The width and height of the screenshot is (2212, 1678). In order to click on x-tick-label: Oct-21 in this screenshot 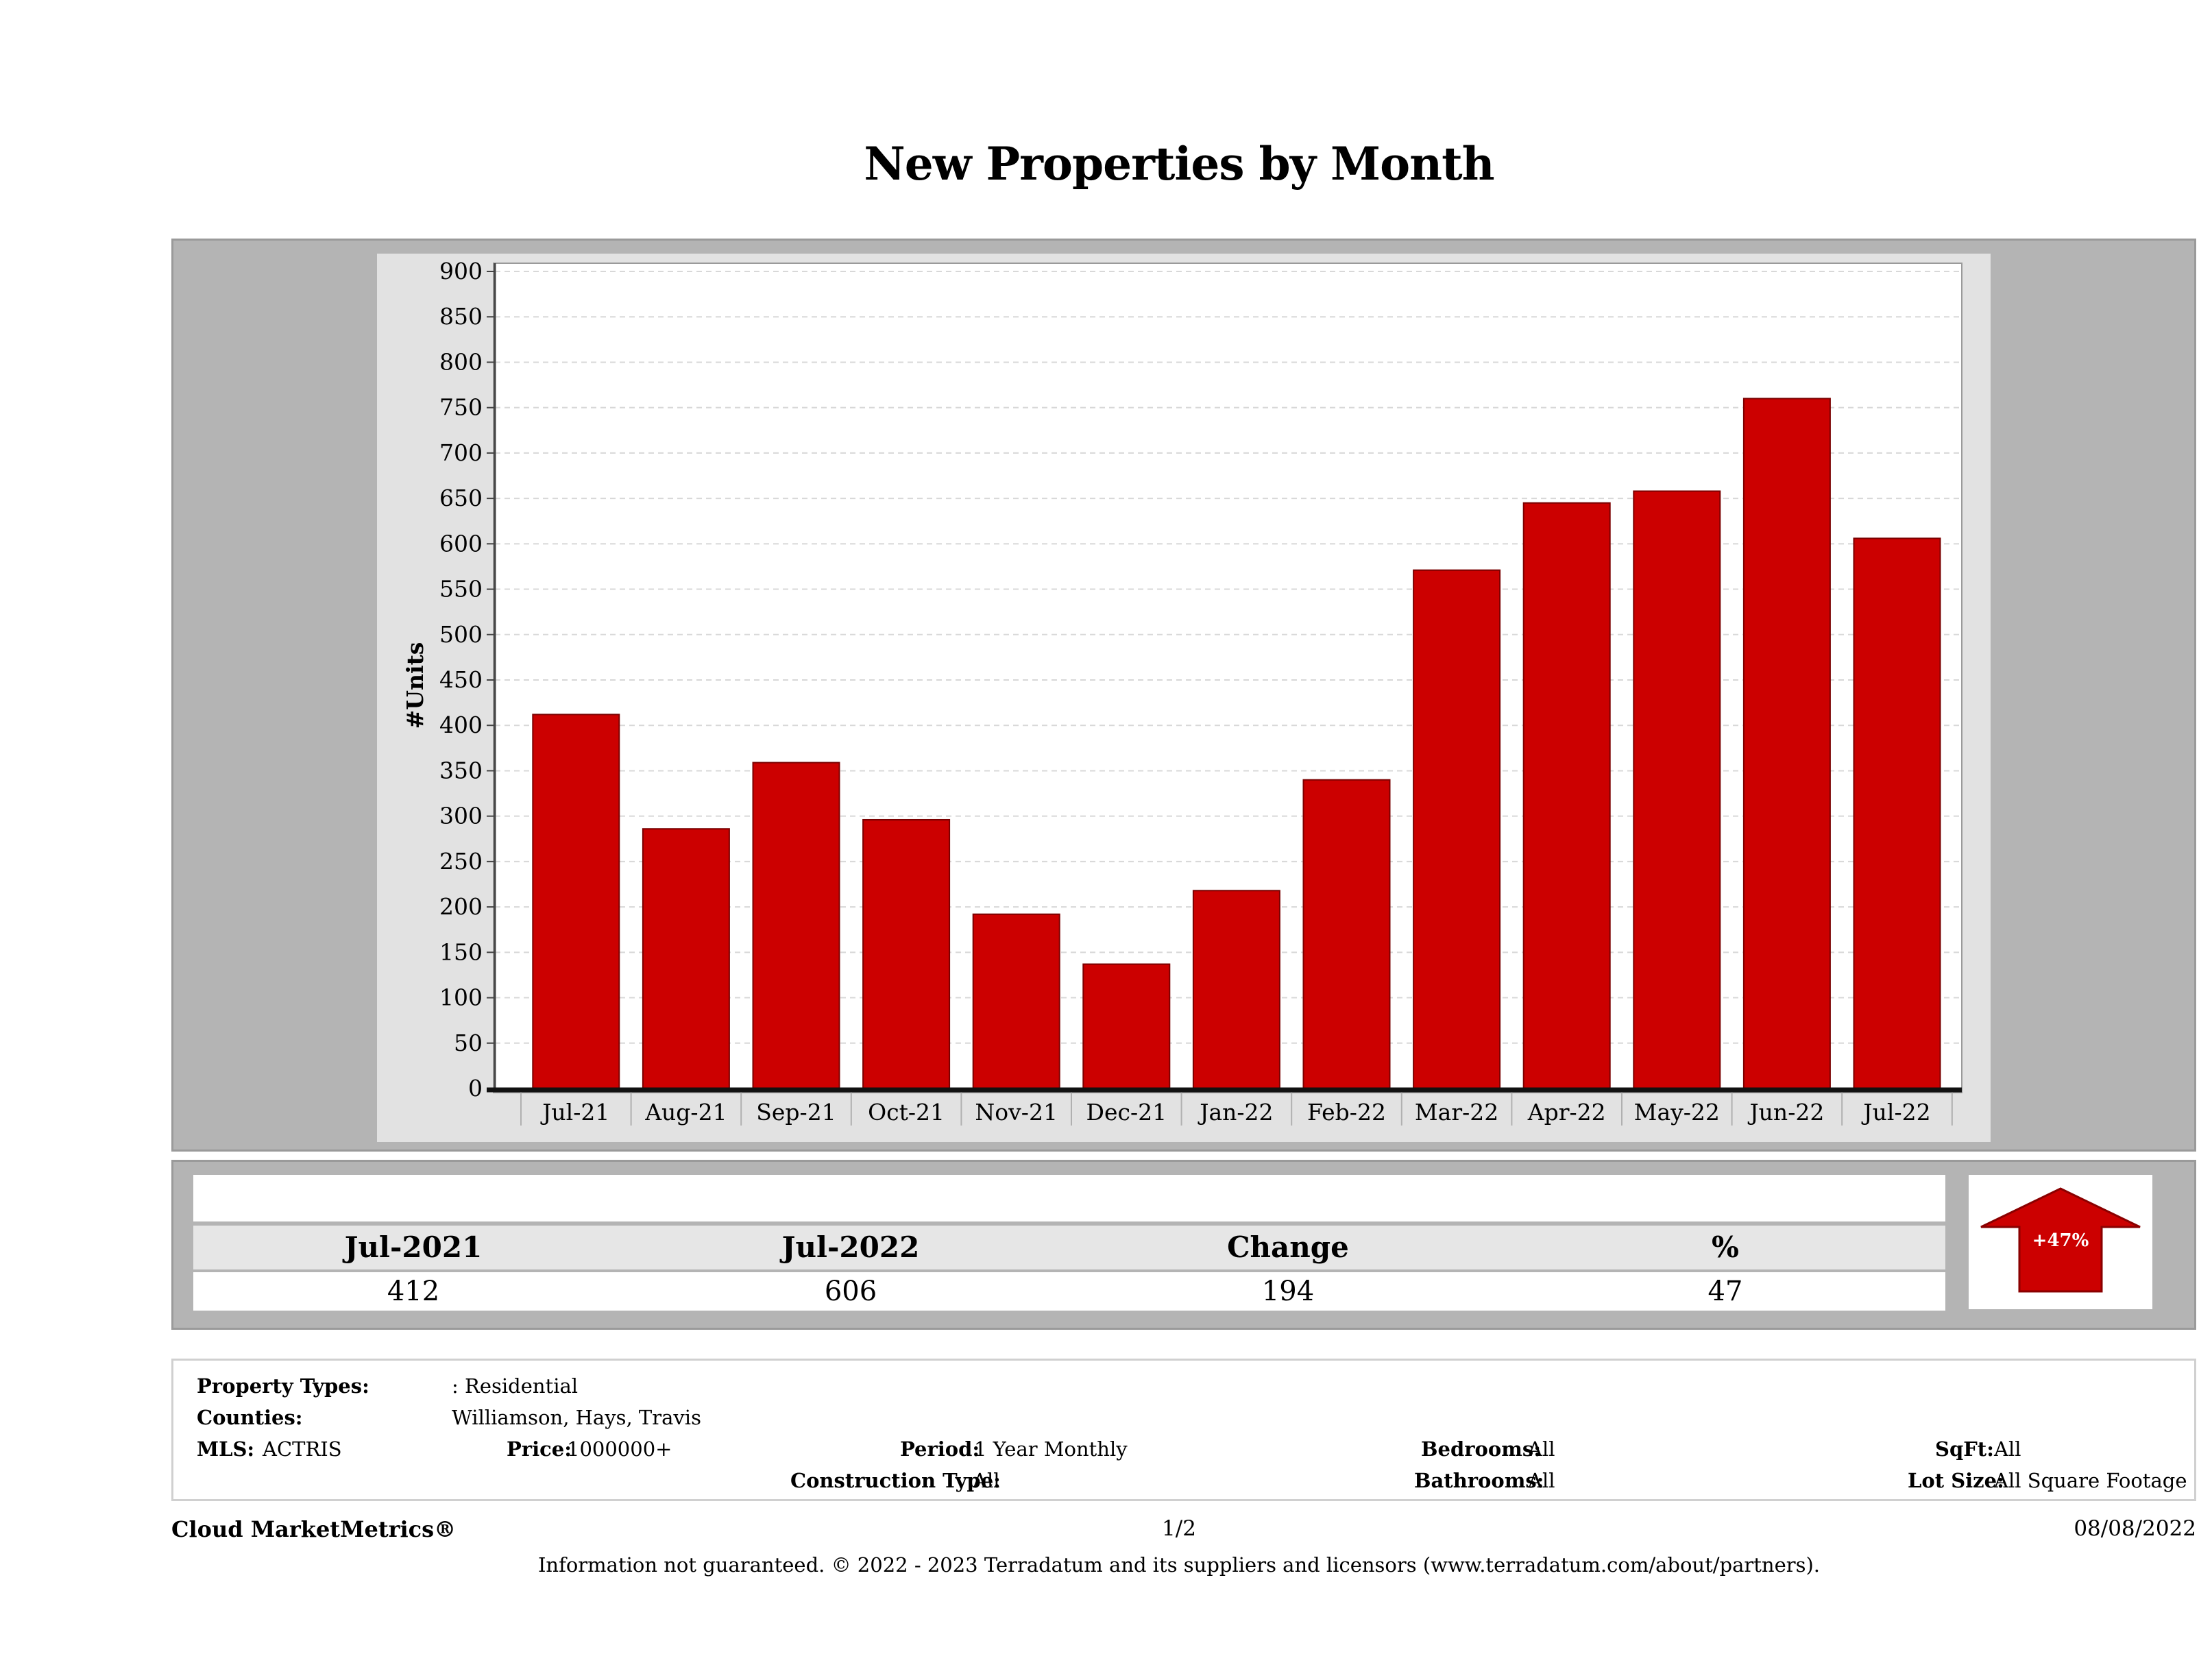, I will do `click(907, 1112)`.